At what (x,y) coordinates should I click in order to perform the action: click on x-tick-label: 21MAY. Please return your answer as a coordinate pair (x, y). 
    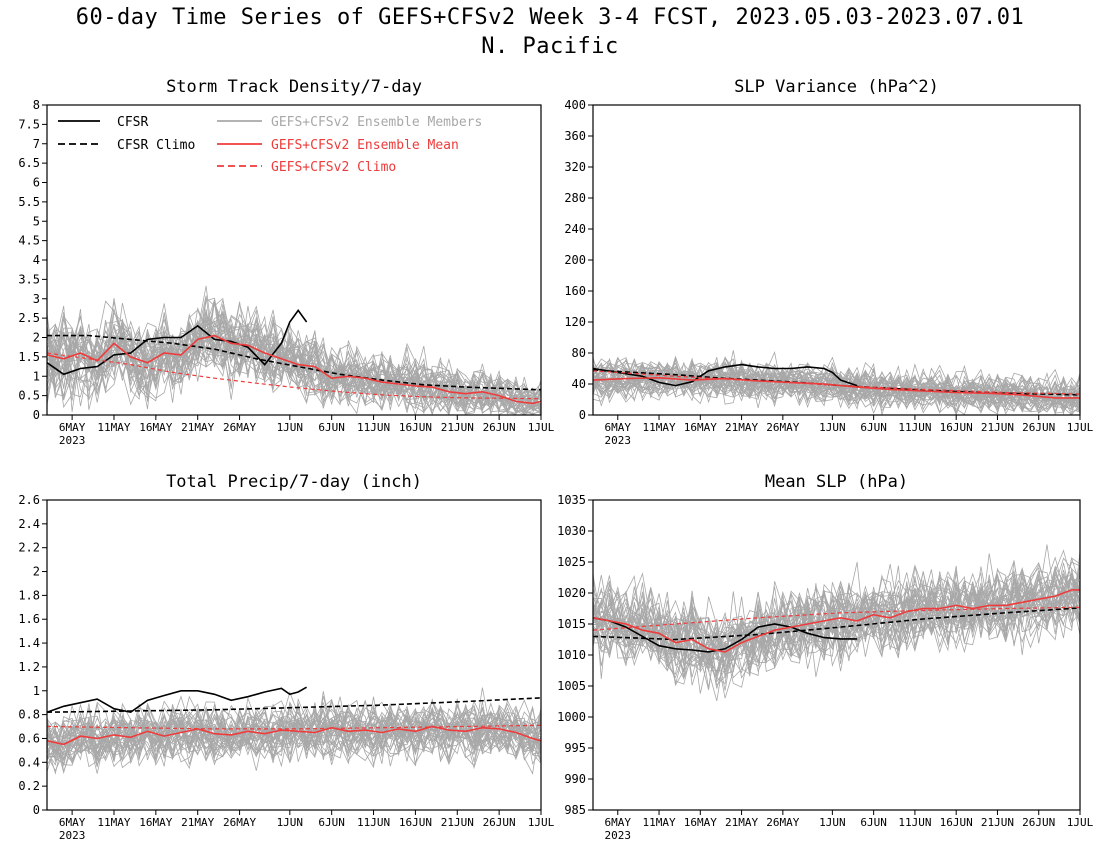
    Looking at the image, I should click on (741, 427).